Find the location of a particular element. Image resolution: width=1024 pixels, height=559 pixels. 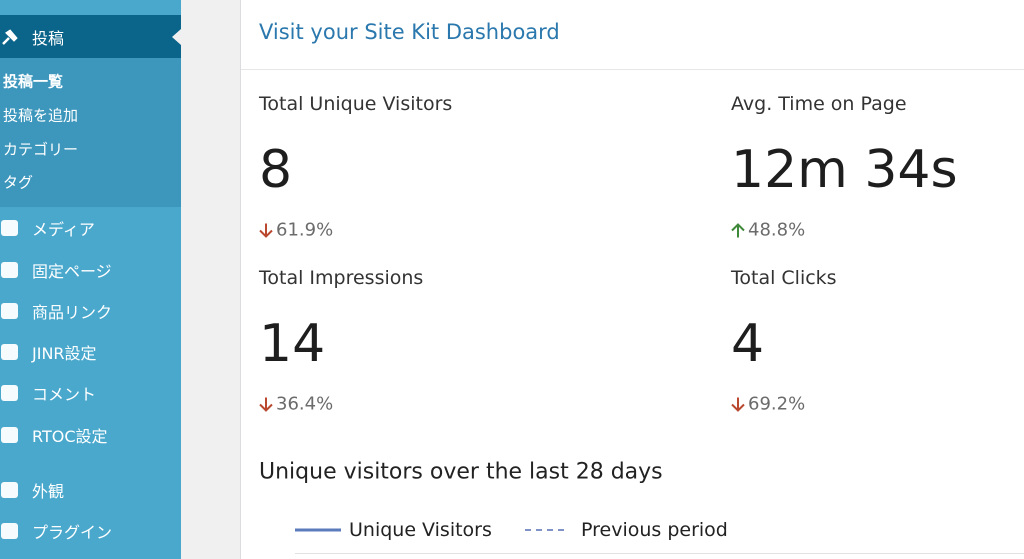

legend-line-solid is located at coordinates (318, 530).